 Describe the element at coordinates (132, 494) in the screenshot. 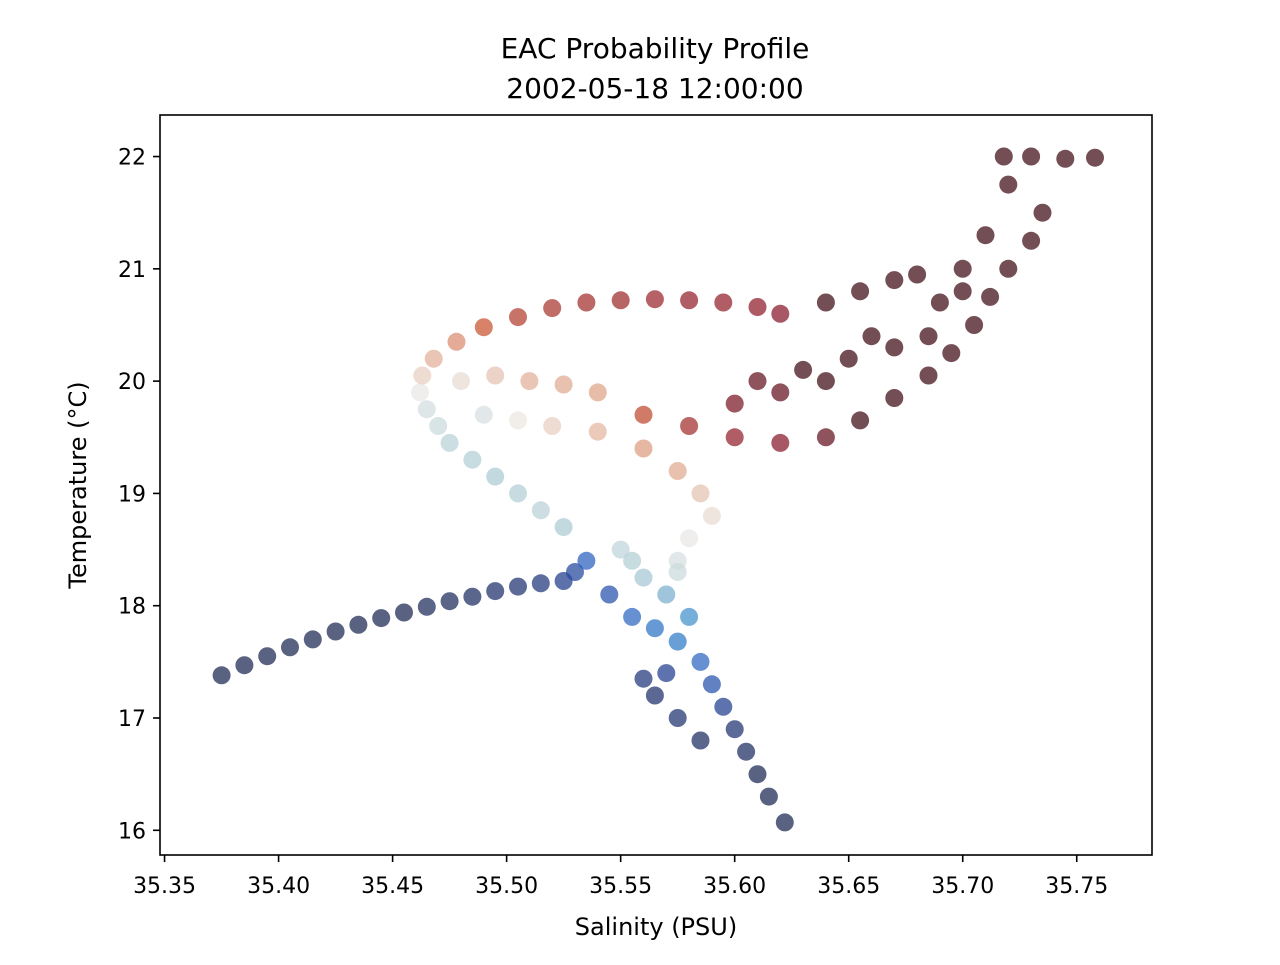

I see `y-tick-label: 19` at that location.